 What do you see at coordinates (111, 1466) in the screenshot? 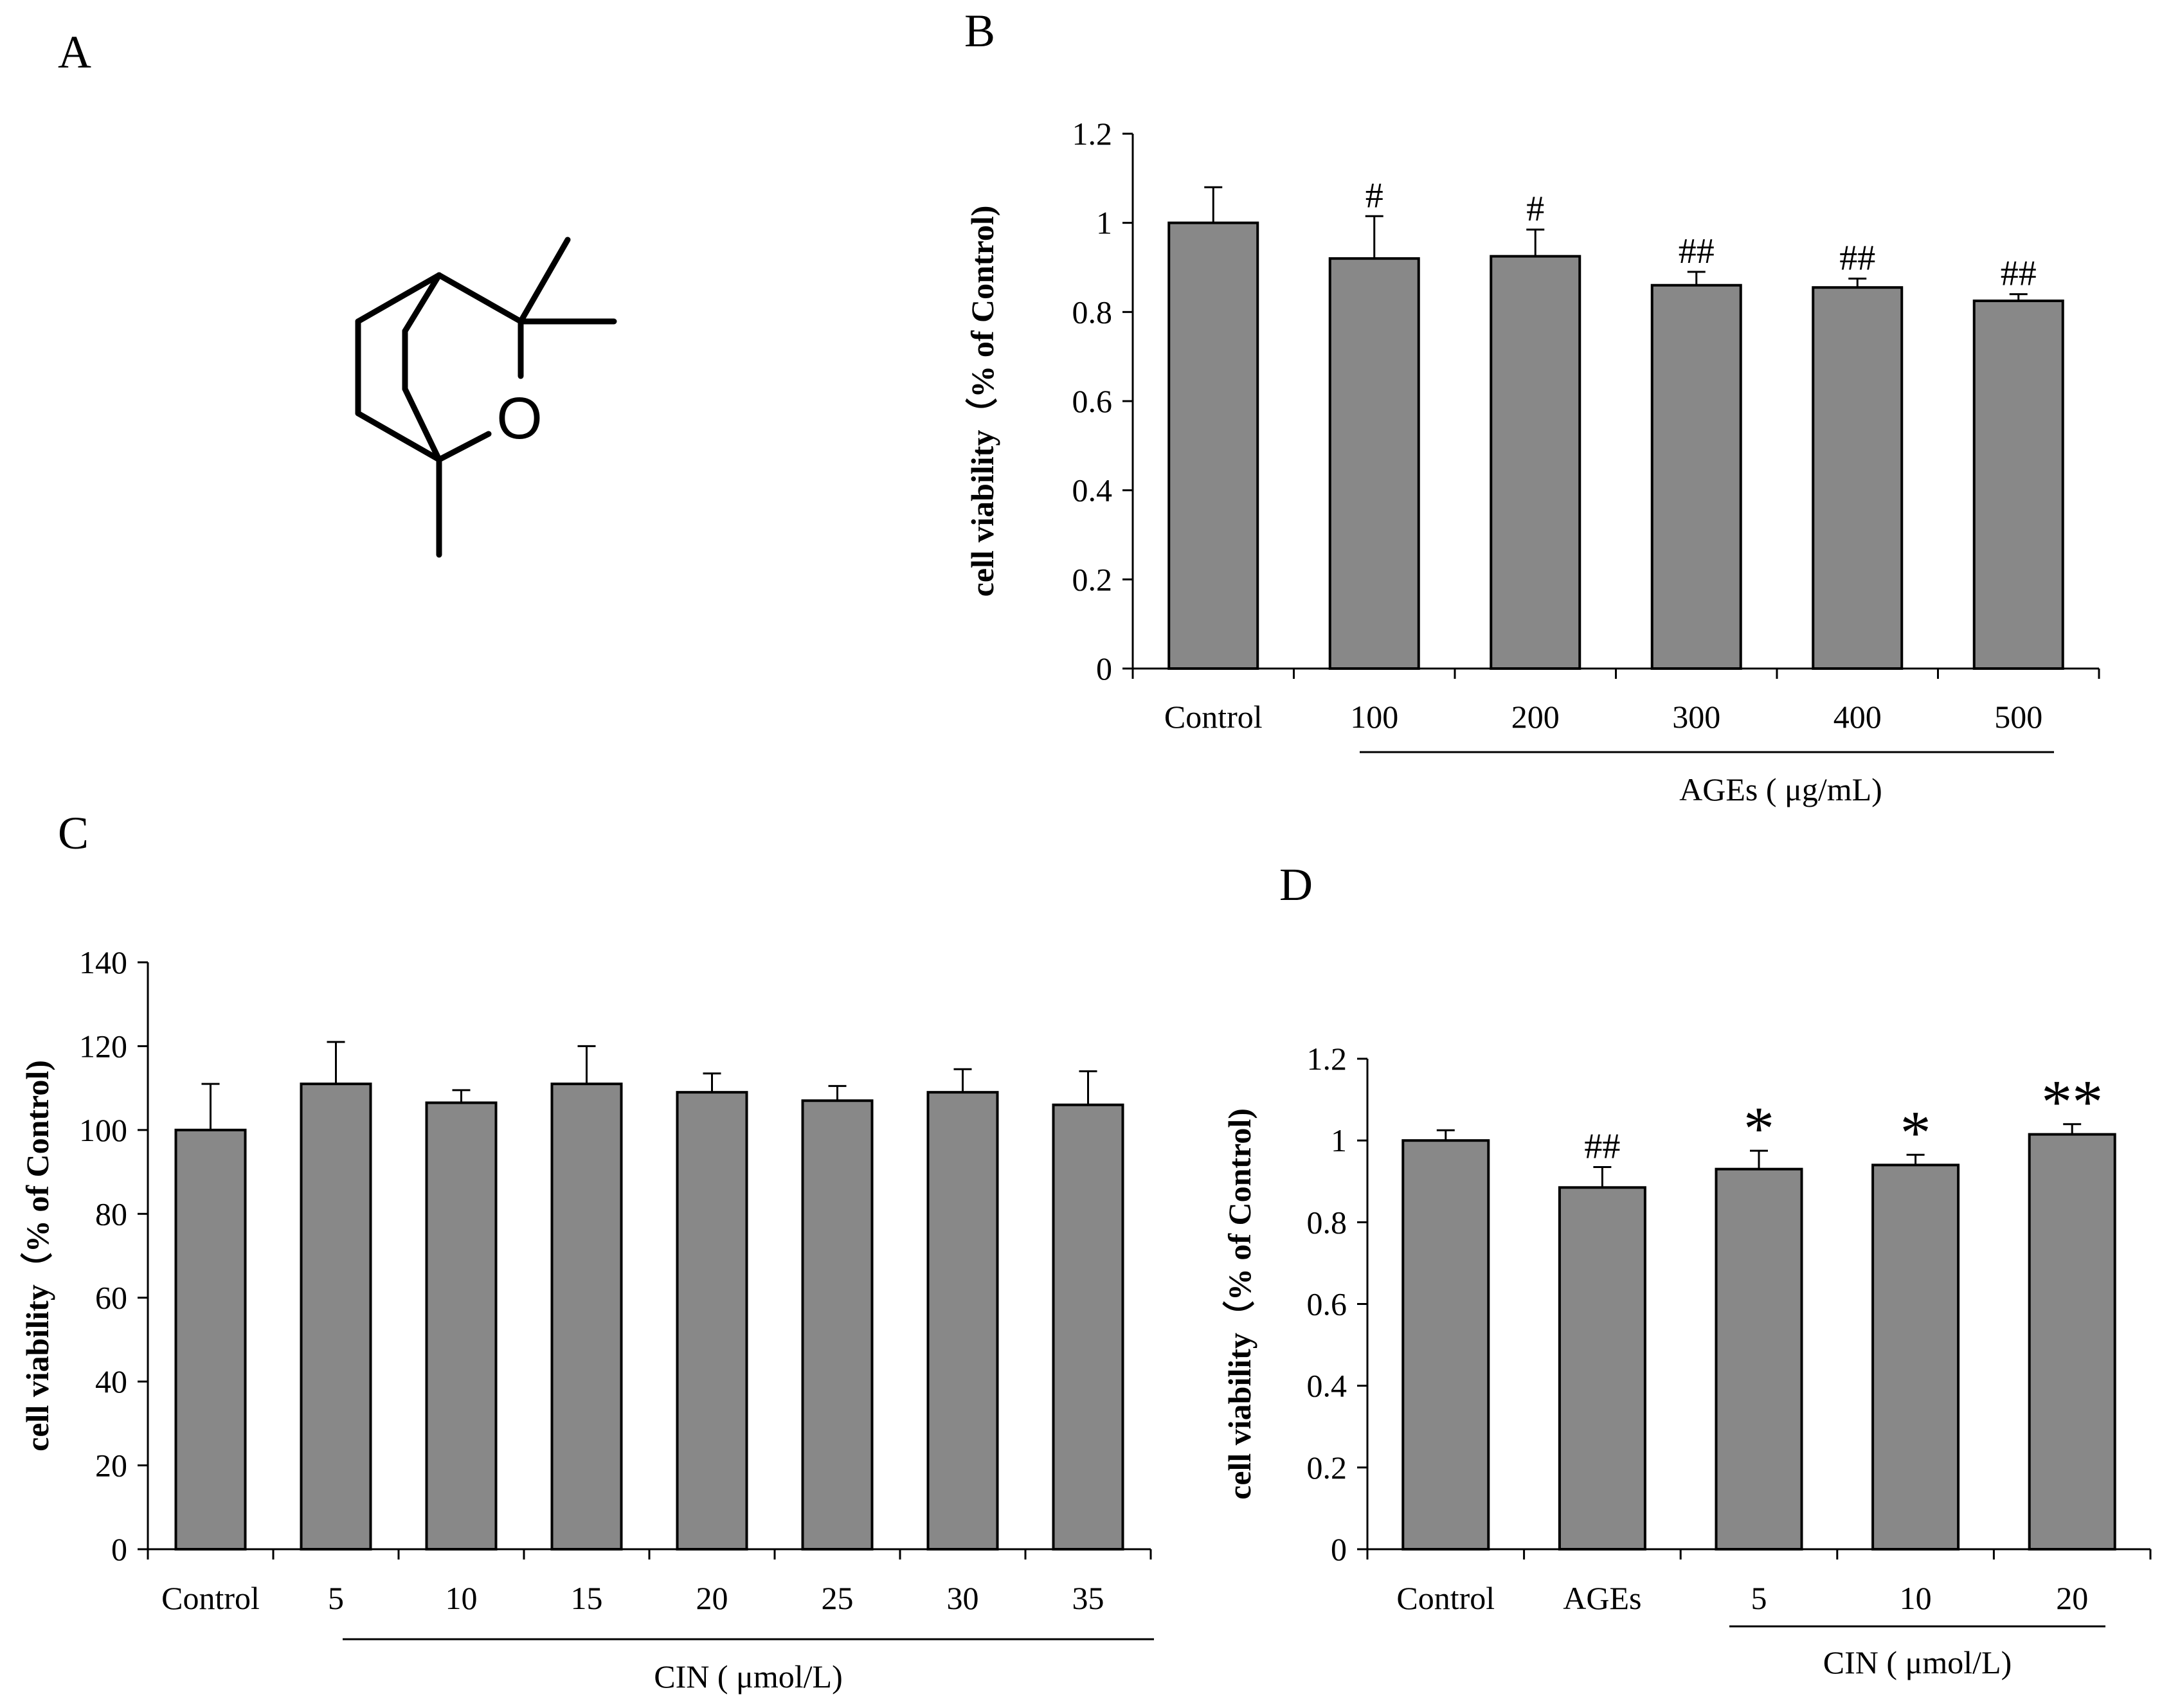
I see `y-tick-label: 20` at bounding box center [111, 1466].